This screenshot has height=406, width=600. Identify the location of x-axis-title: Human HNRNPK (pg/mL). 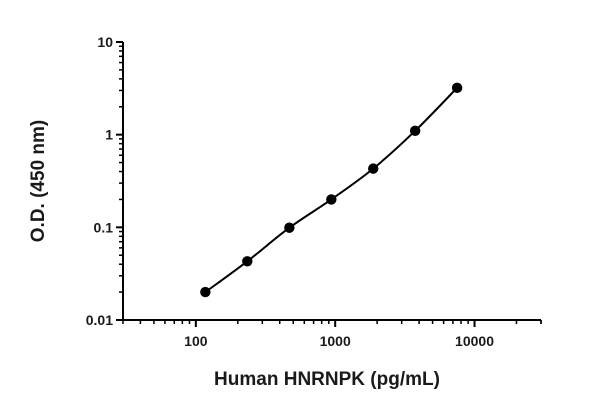
(327, 379).